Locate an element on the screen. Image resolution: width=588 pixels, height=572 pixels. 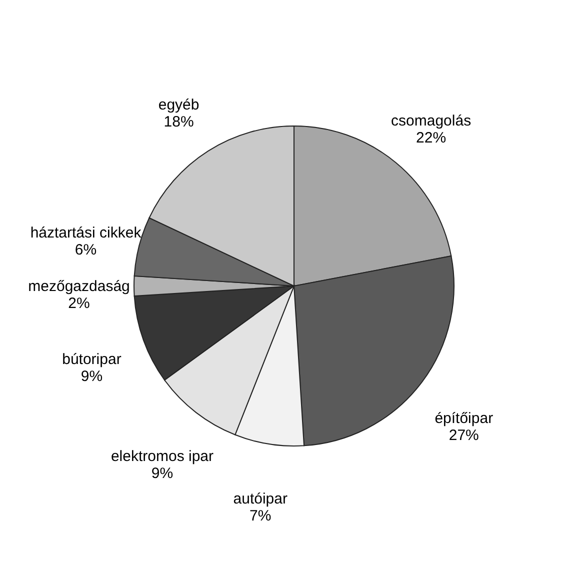
slice-label: bútoripar is located at coordinates (92, 359).